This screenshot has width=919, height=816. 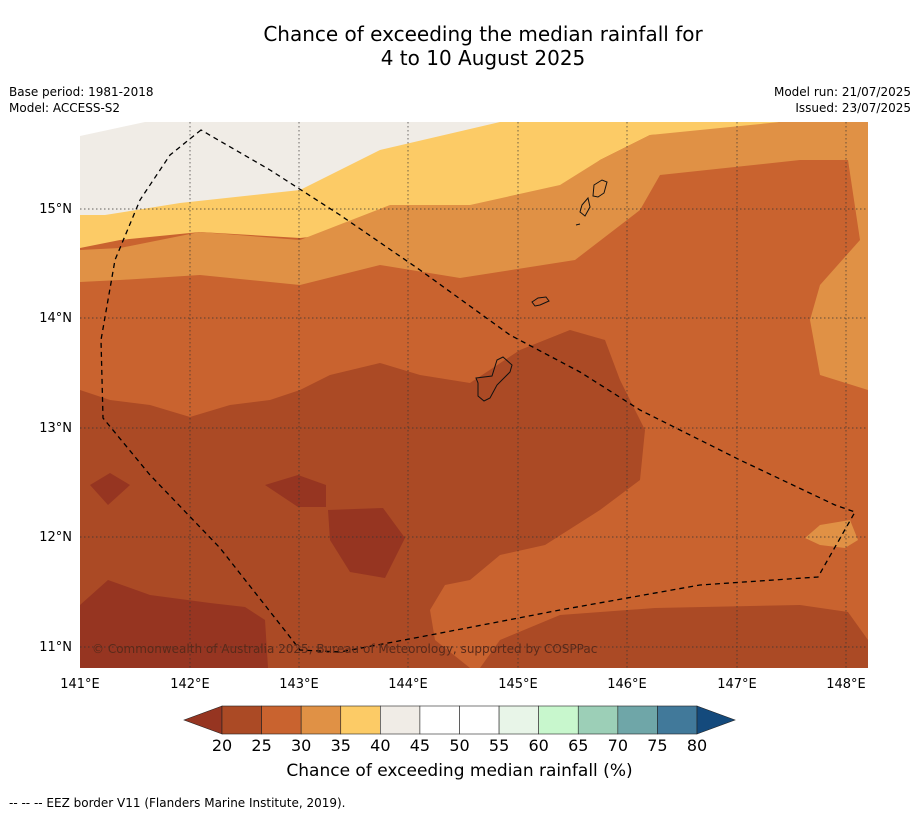 I want to click on colorbar-tick-label: 25, so click(x=261, y=745).